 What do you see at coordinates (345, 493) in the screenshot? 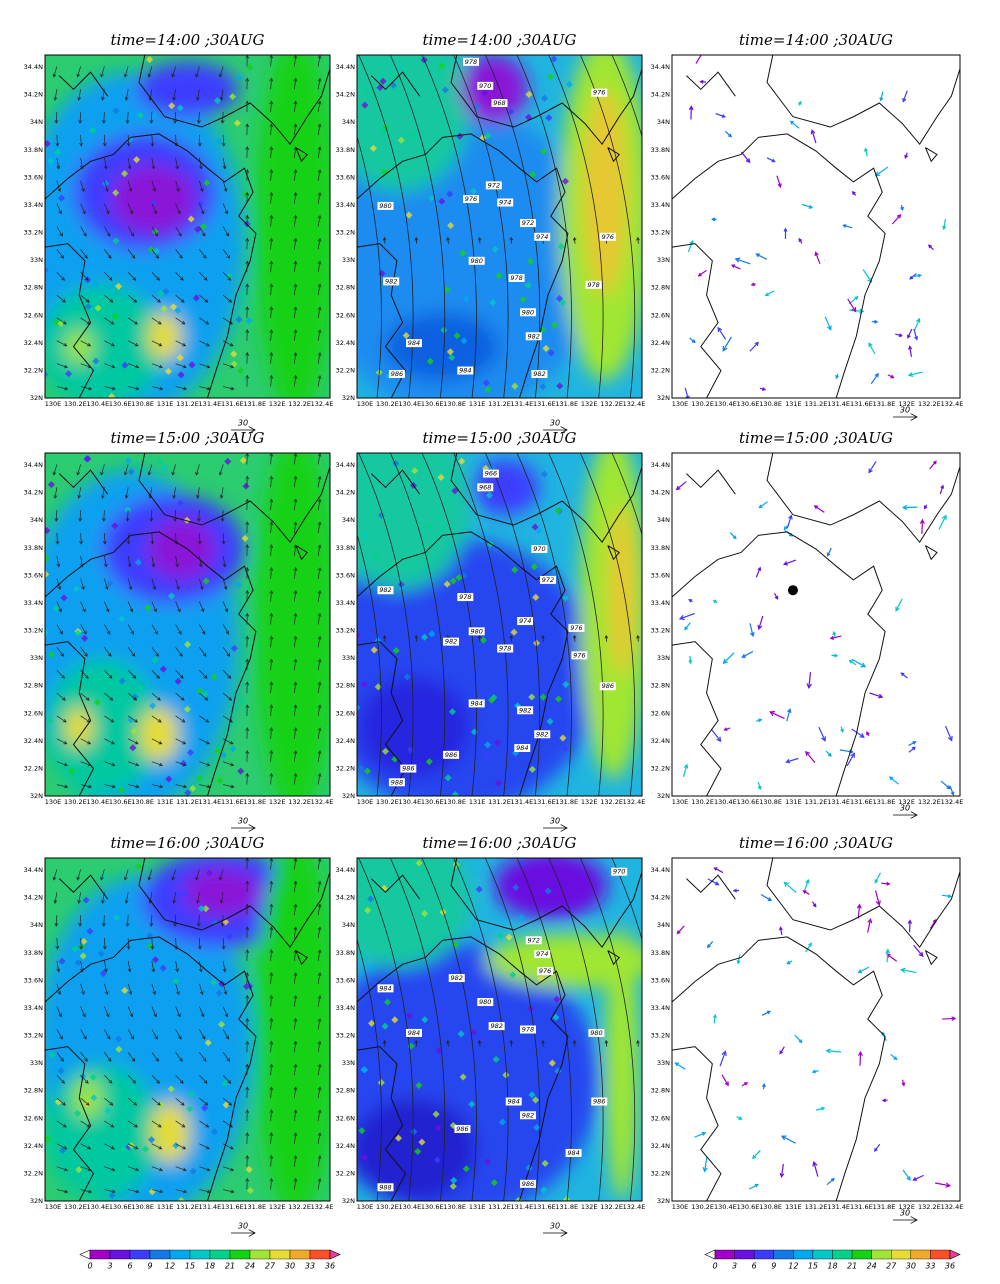
I see `lat-tick-label: 34.2N` at bounding box center [345, 493].